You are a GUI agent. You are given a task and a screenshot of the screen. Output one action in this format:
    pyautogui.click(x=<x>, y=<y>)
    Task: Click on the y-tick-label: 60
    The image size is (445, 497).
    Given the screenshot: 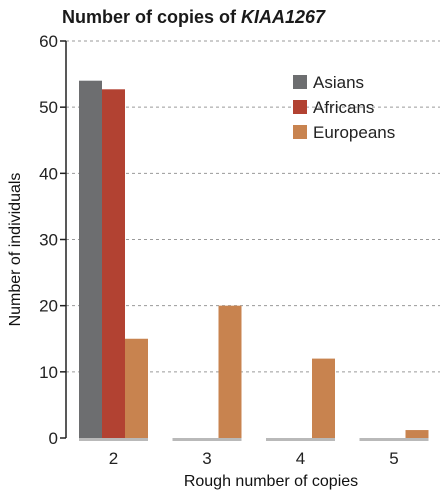 What is the action you would take?
    pyautogui.click(x=48, y=41)
    